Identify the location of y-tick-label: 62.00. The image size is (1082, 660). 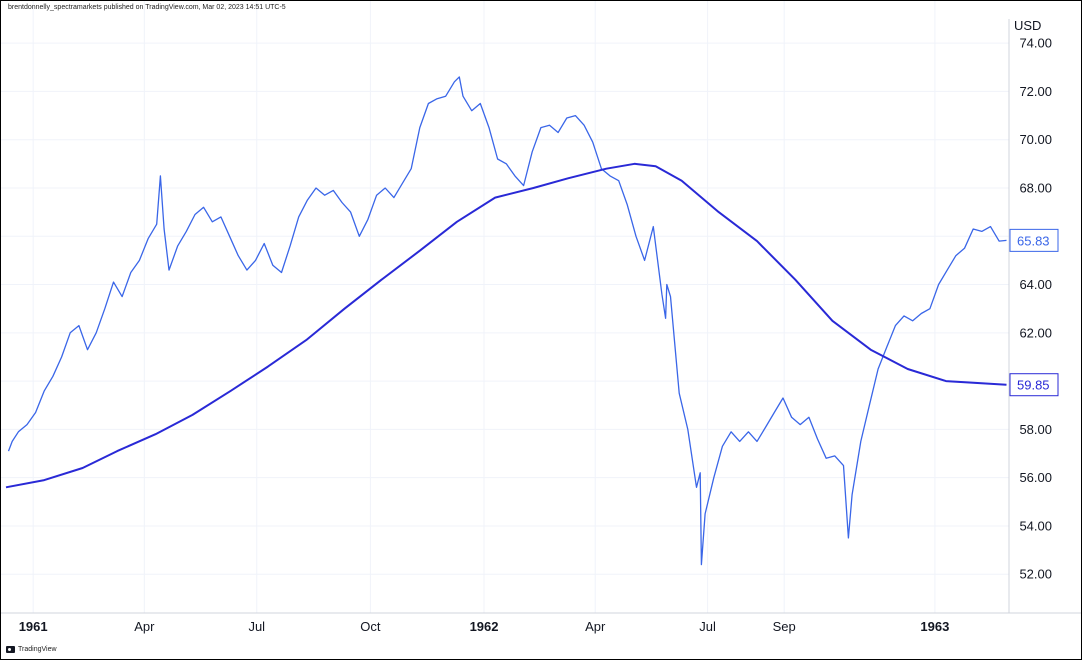
(1035, 332).